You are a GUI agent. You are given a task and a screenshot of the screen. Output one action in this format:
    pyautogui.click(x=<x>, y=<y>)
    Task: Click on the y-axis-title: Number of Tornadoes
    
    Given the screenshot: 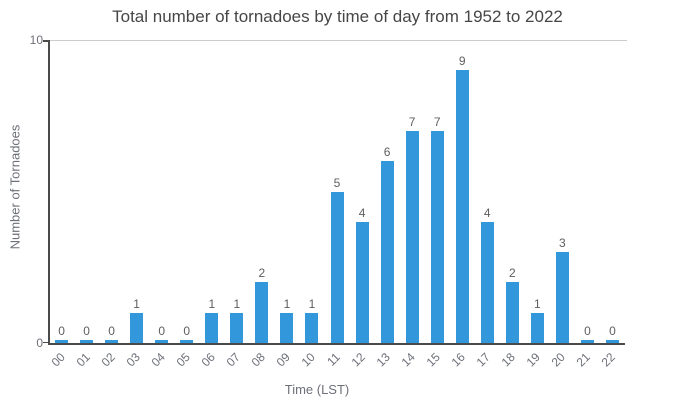 What is the action you would take?
    pyautogui.click(x=15, y=187)
    